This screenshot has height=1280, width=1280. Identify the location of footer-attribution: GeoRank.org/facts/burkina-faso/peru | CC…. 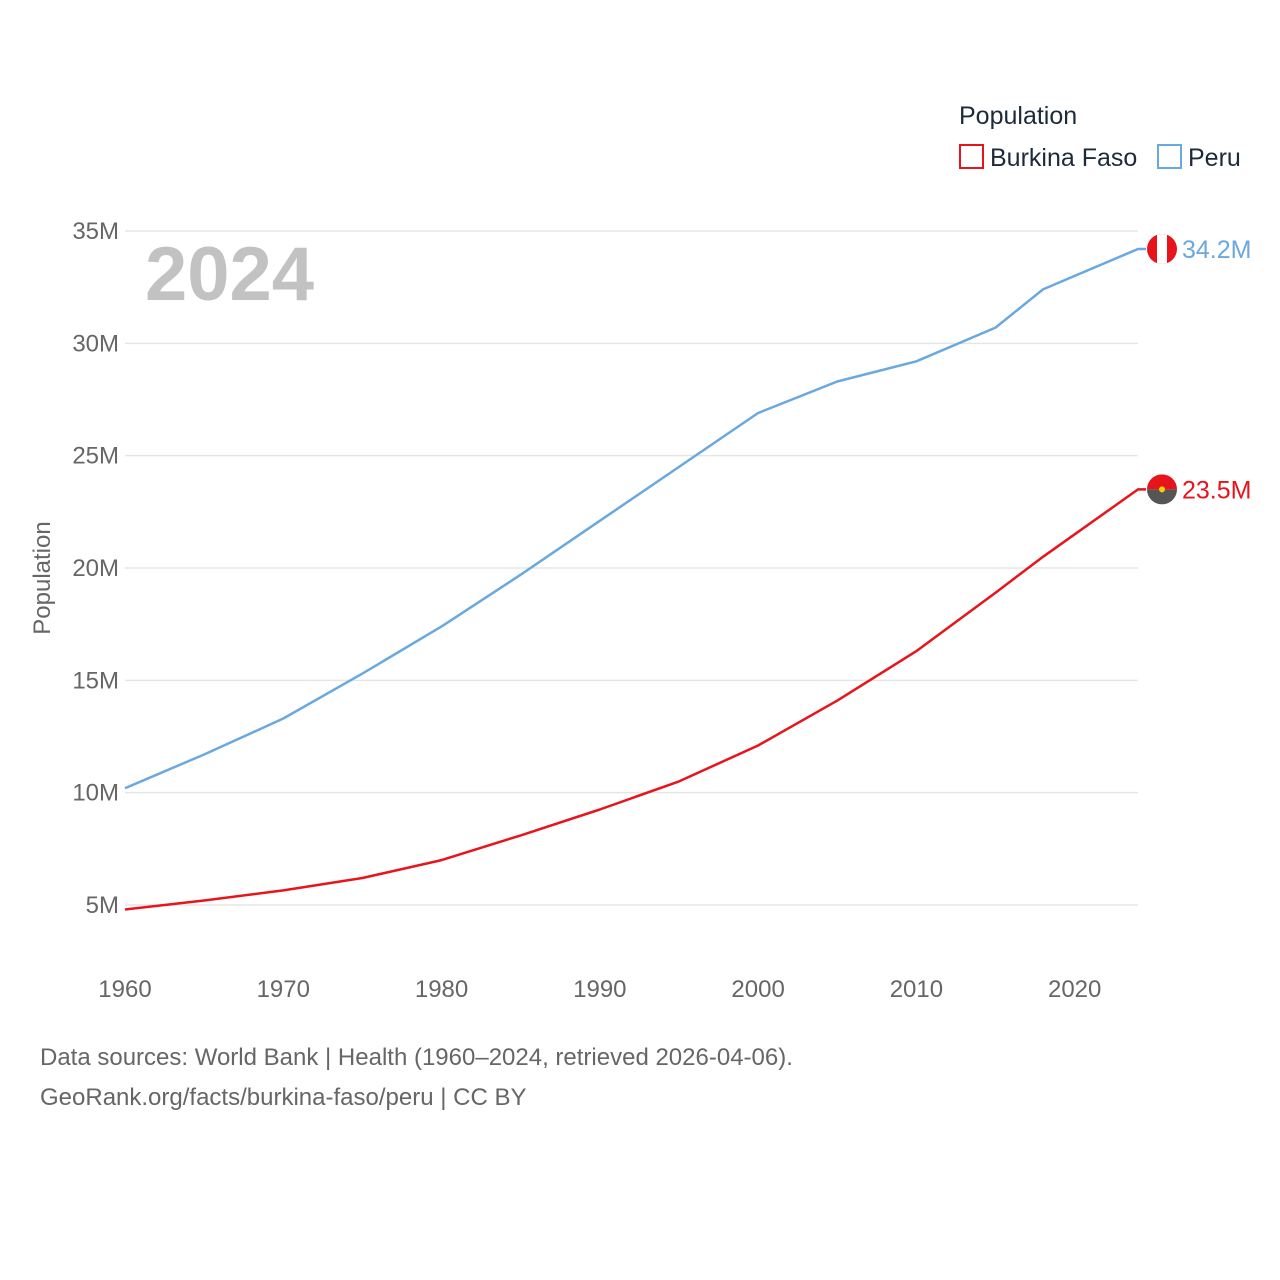
(283, 1097).